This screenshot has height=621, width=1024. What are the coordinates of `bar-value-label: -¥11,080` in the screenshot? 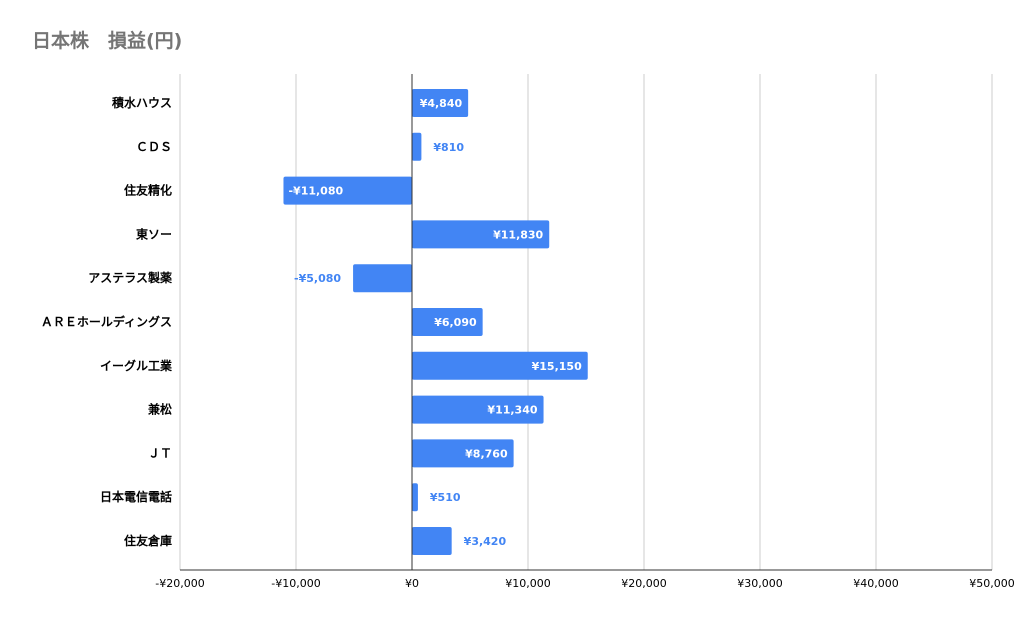 It's located at (315, 191).